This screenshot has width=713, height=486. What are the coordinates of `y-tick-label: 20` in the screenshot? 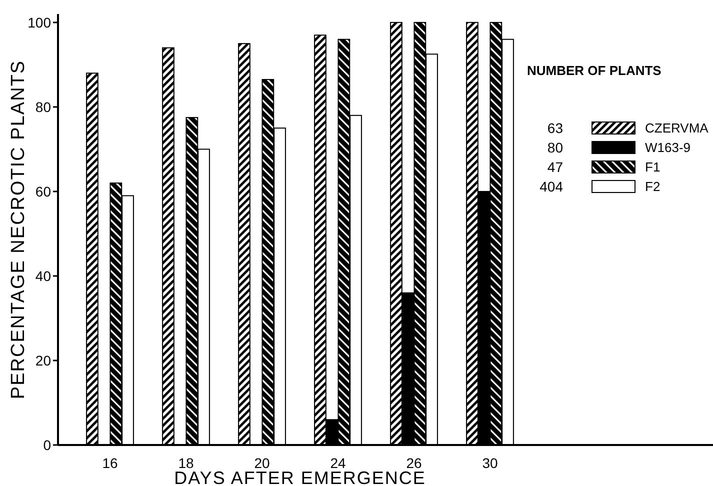 It's located at (43, 360).